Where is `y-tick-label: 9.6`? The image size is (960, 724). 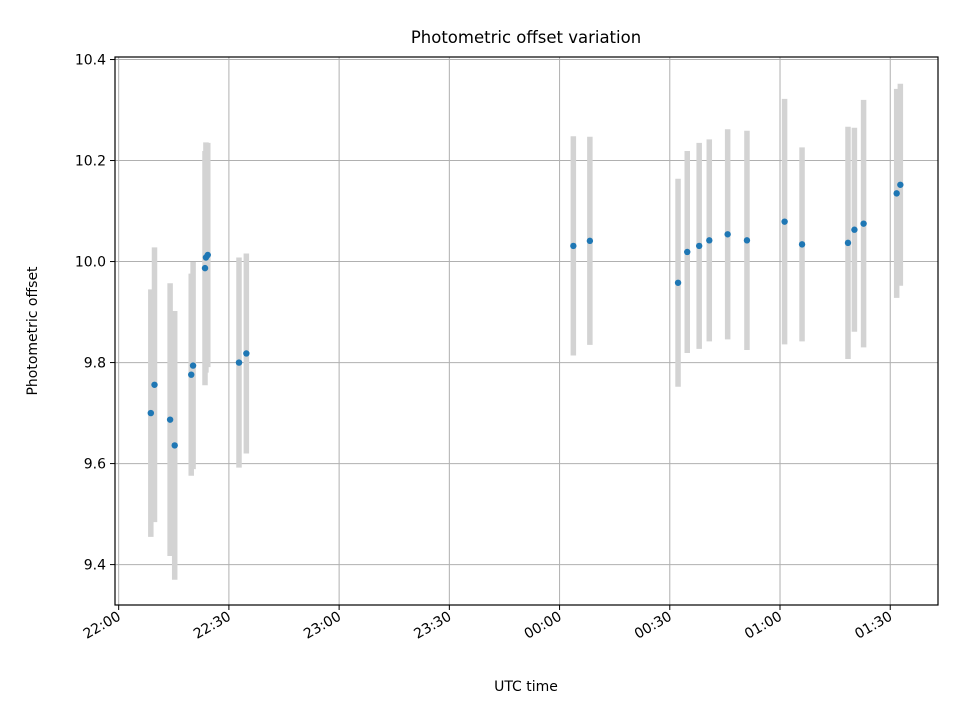
y-tick-label: 9.6 is located at coordinates (95, 465).